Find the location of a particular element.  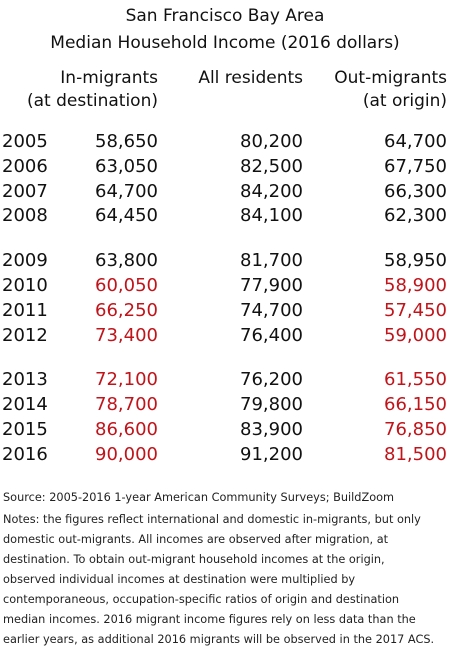

column-header: All residents is located at coordinates (250, 78).